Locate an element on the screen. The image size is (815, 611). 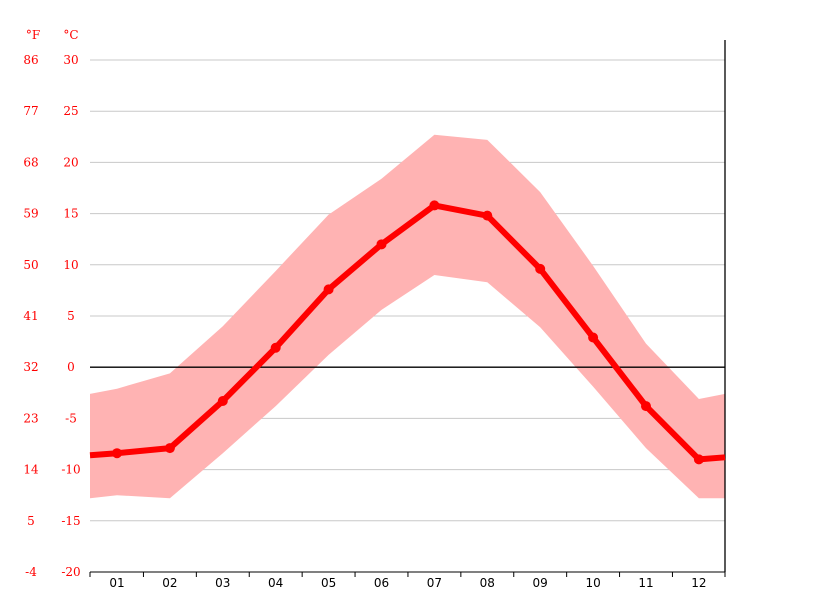
y-tick-label-fahrenheit: 86 is located at coordinates (30, 60).